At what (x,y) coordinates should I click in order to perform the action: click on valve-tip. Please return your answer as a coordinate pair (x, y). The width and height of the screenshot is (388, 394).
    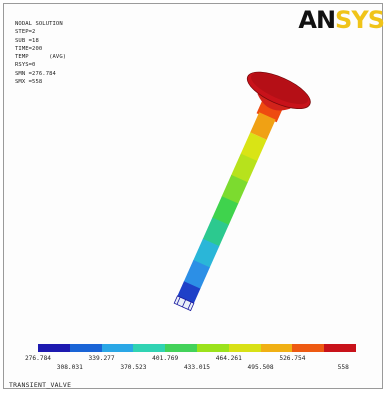
    Looking at the image, I should click on (187, 296).